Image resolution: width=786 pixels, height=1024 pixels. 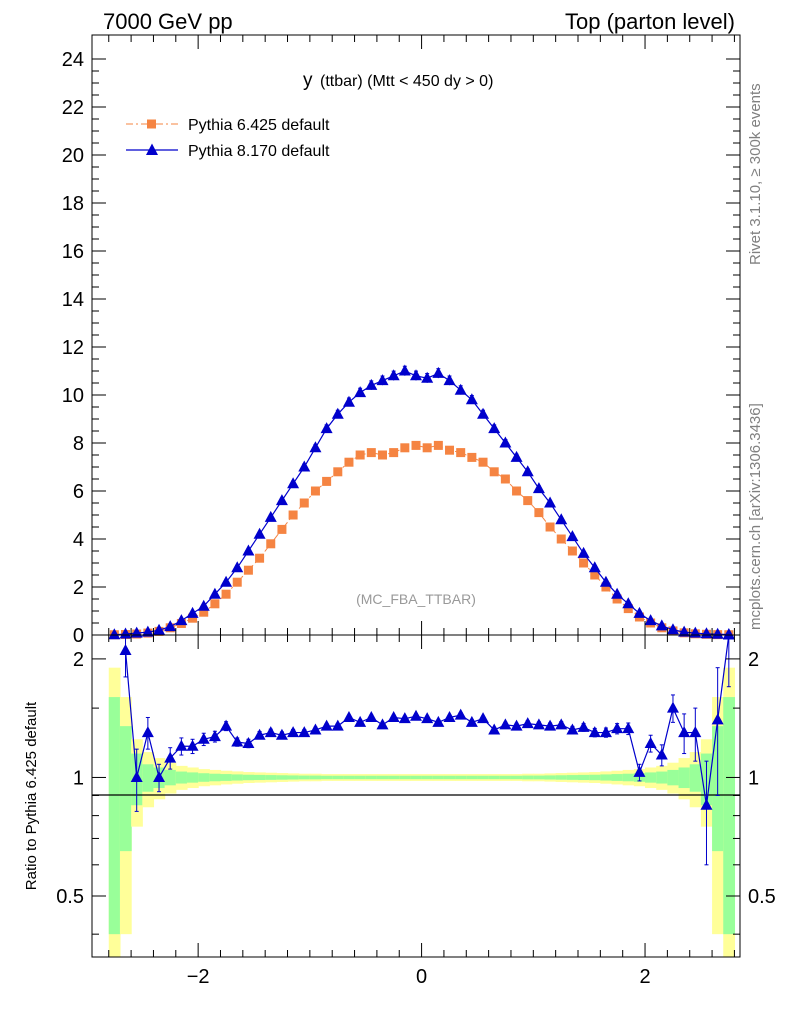 I want to click on ratio-x-tick-label: 2, so click(x=644, y=977).